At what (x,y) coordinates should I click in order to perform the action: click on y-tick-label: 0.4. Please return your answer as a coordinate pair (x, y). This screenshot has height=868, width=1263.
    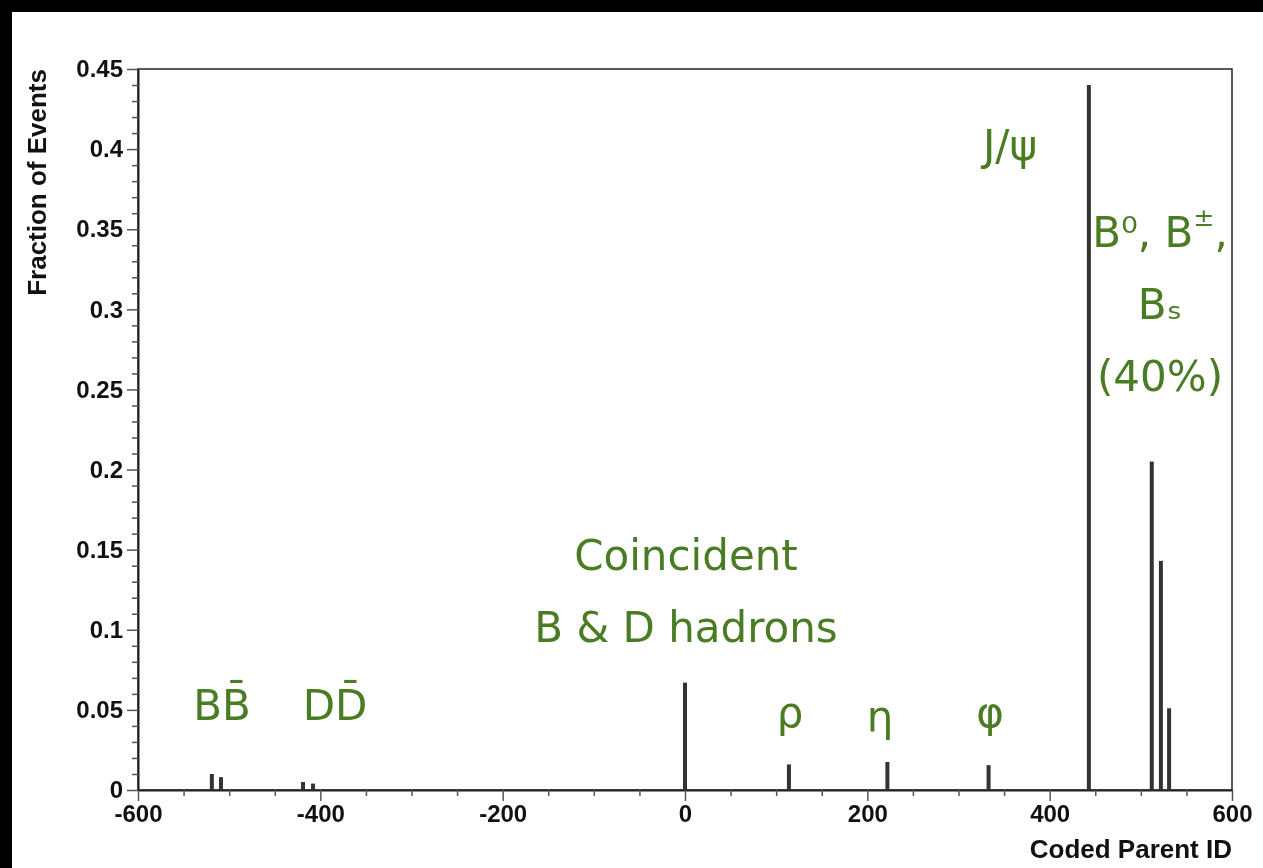
    Looking at the image, I should click on (106, 149).